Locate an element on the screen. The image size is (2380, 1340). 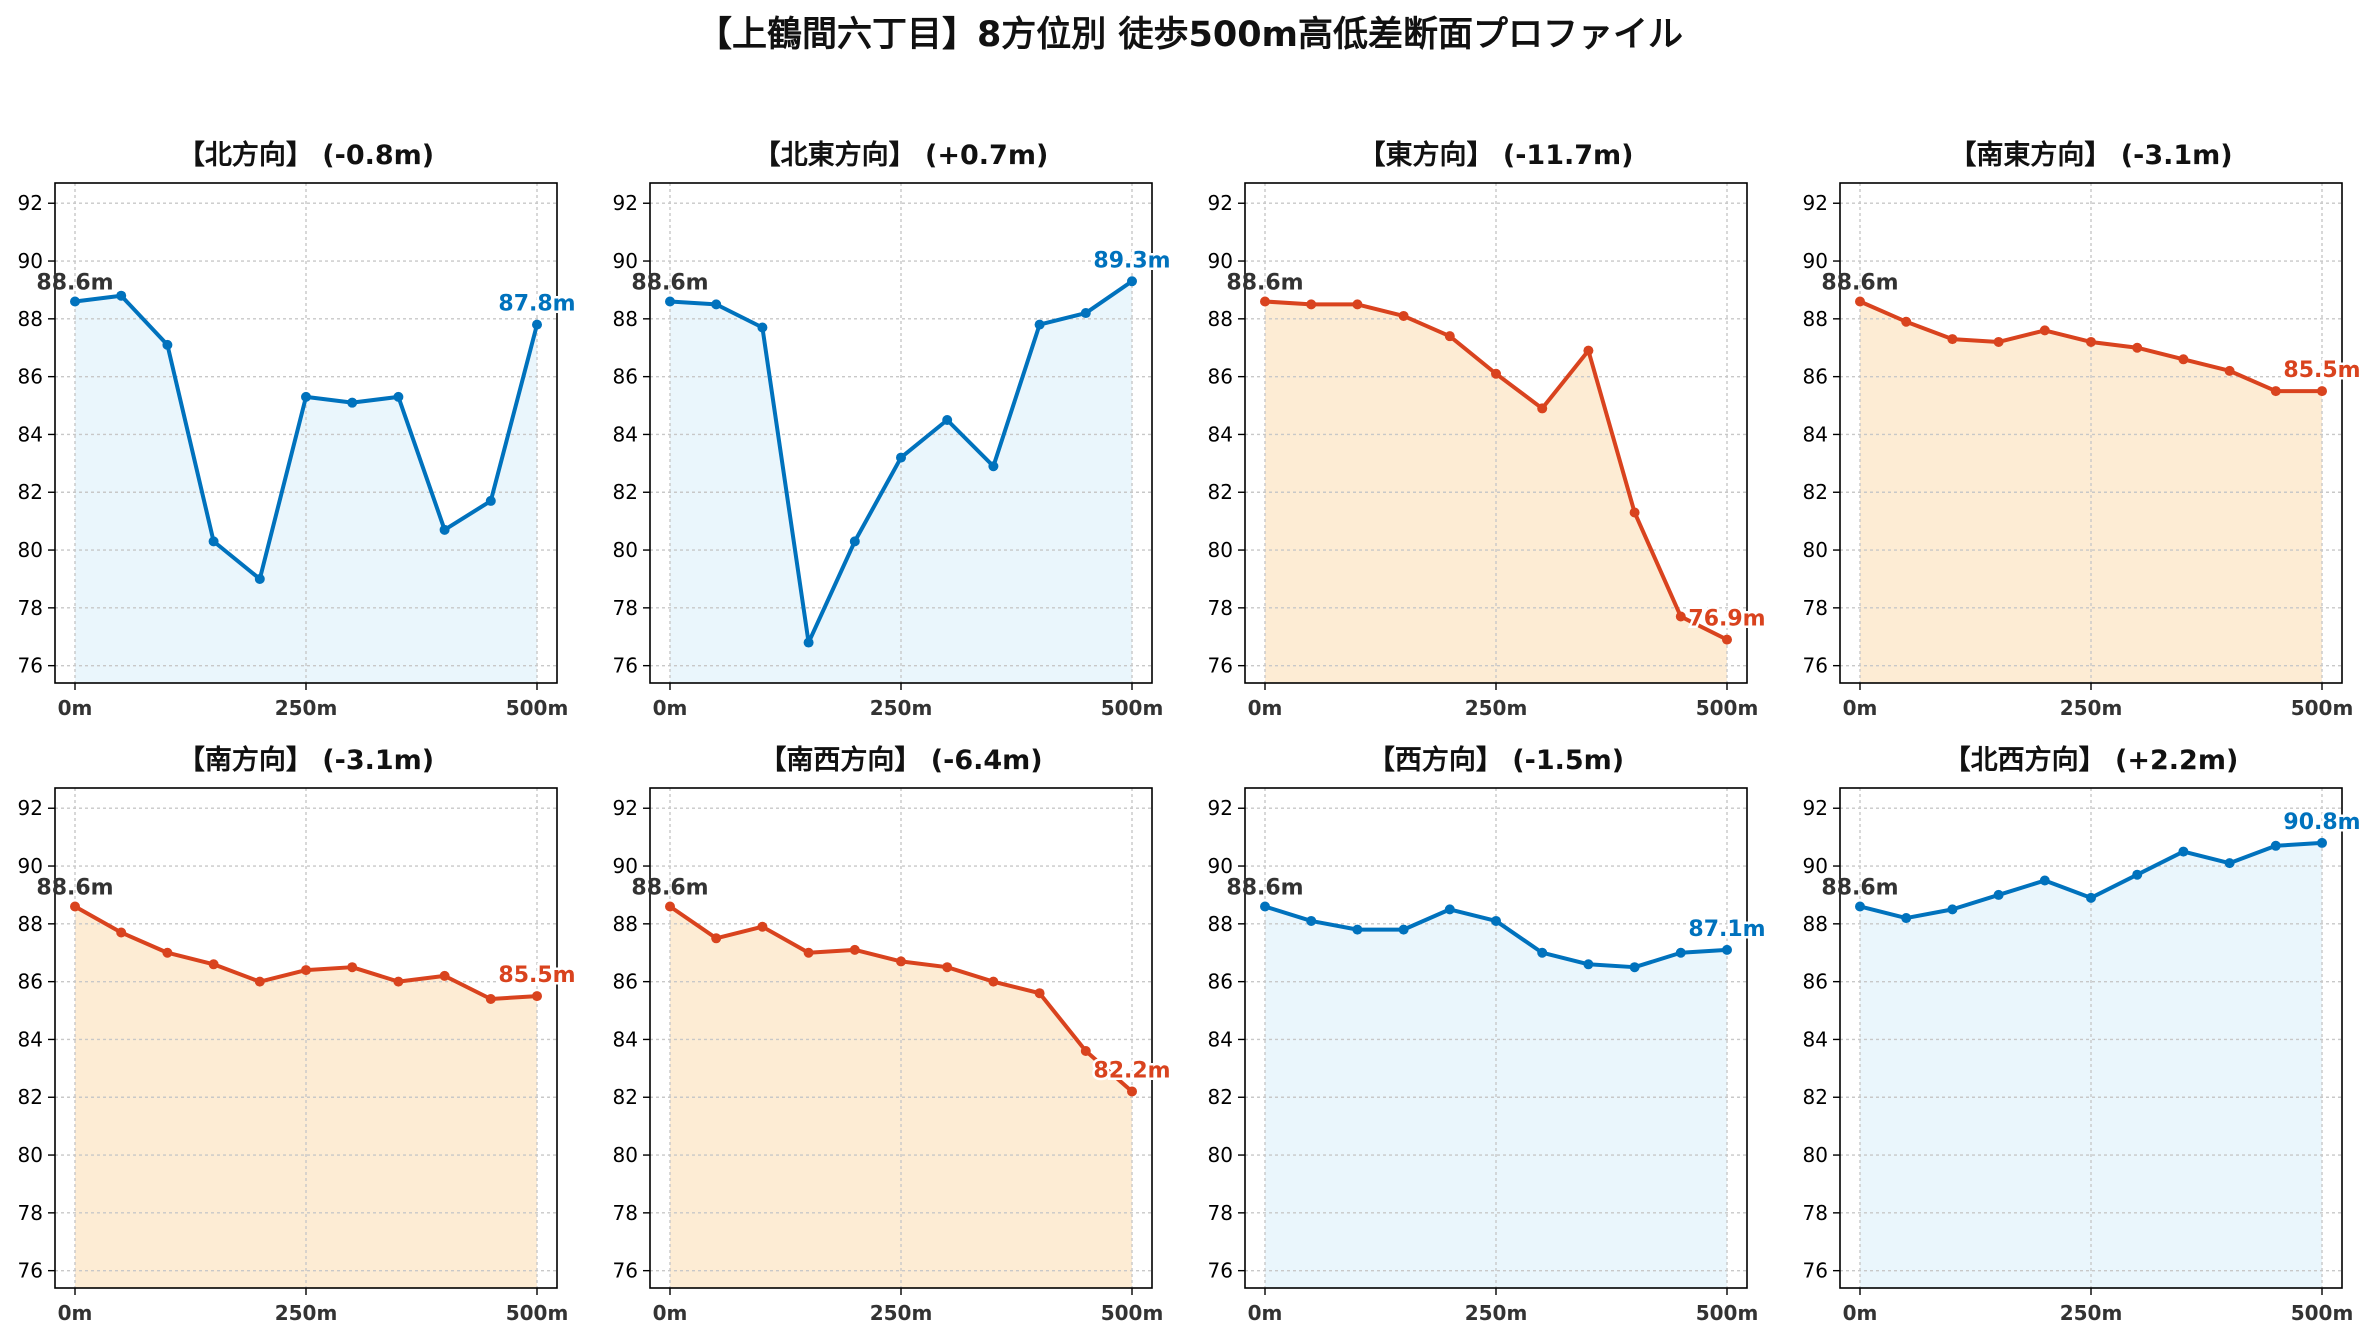
chart-5-y-tick-label: 82 is located at coordinates (30, 1097).